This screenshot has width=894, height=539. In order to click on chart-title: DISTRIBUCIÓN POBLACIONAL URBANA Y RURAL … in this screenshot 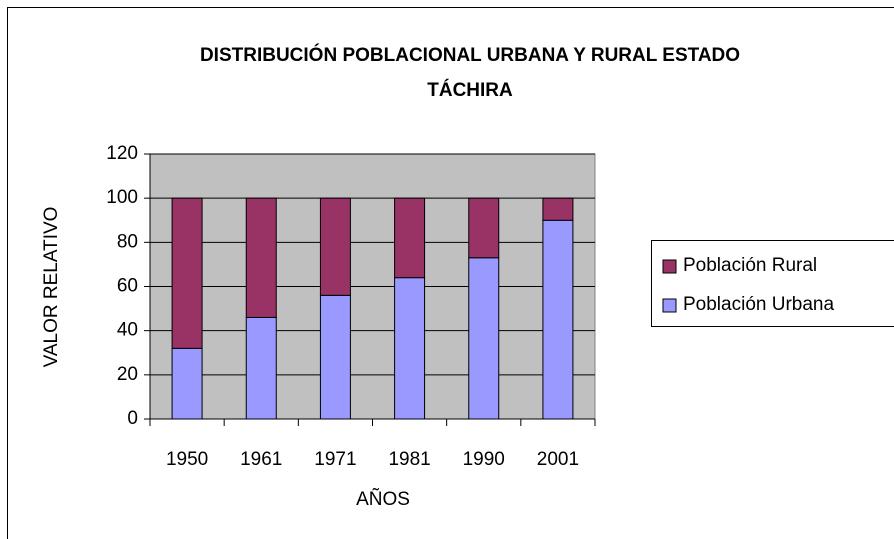, I will do `click(470, 55)`.